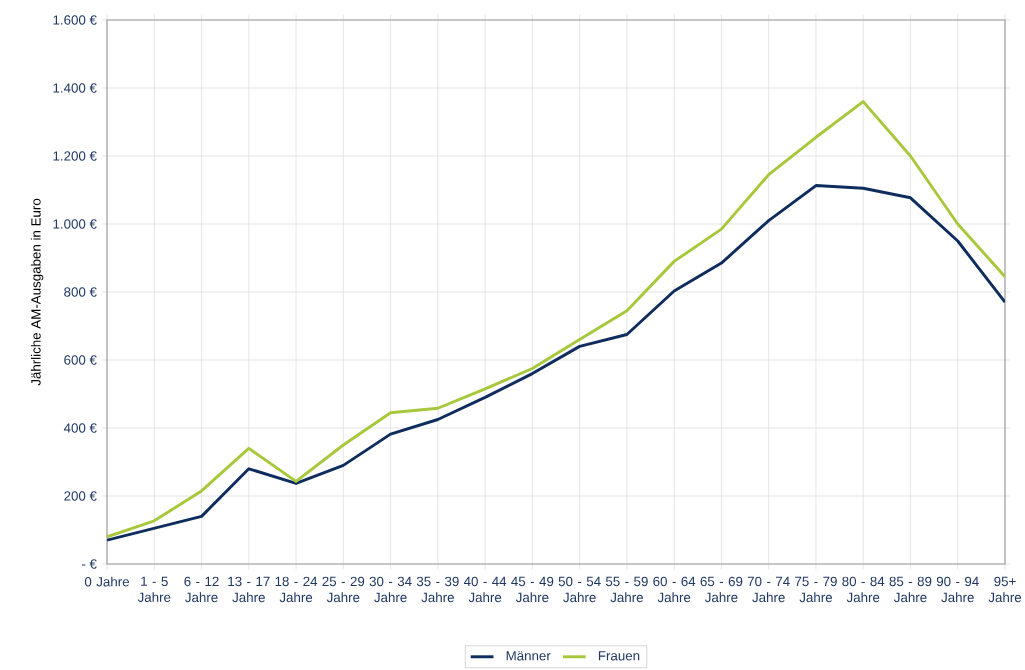 The height and width of the screenshot is (670, 1025). I want to click on x-tick-label: 70 - 74 Jahre, so click(768, 589).